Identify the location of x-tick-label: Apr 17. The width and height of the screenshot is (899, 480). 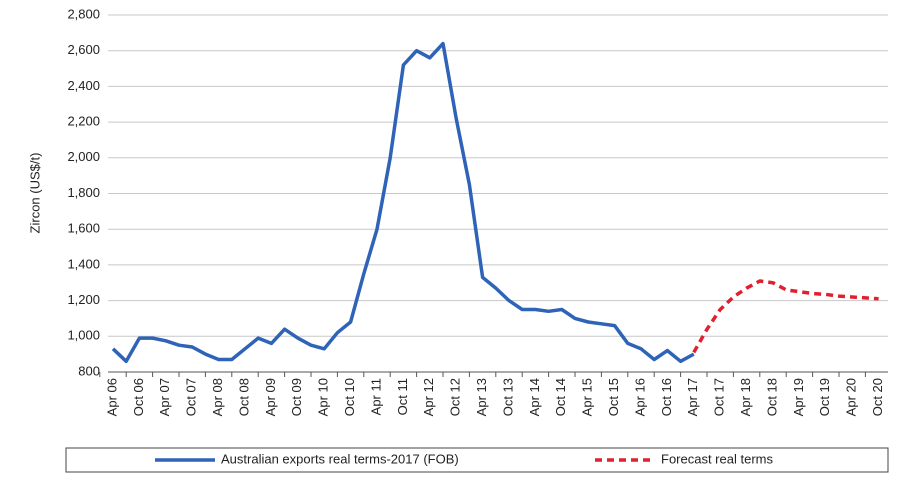
(692, 397).